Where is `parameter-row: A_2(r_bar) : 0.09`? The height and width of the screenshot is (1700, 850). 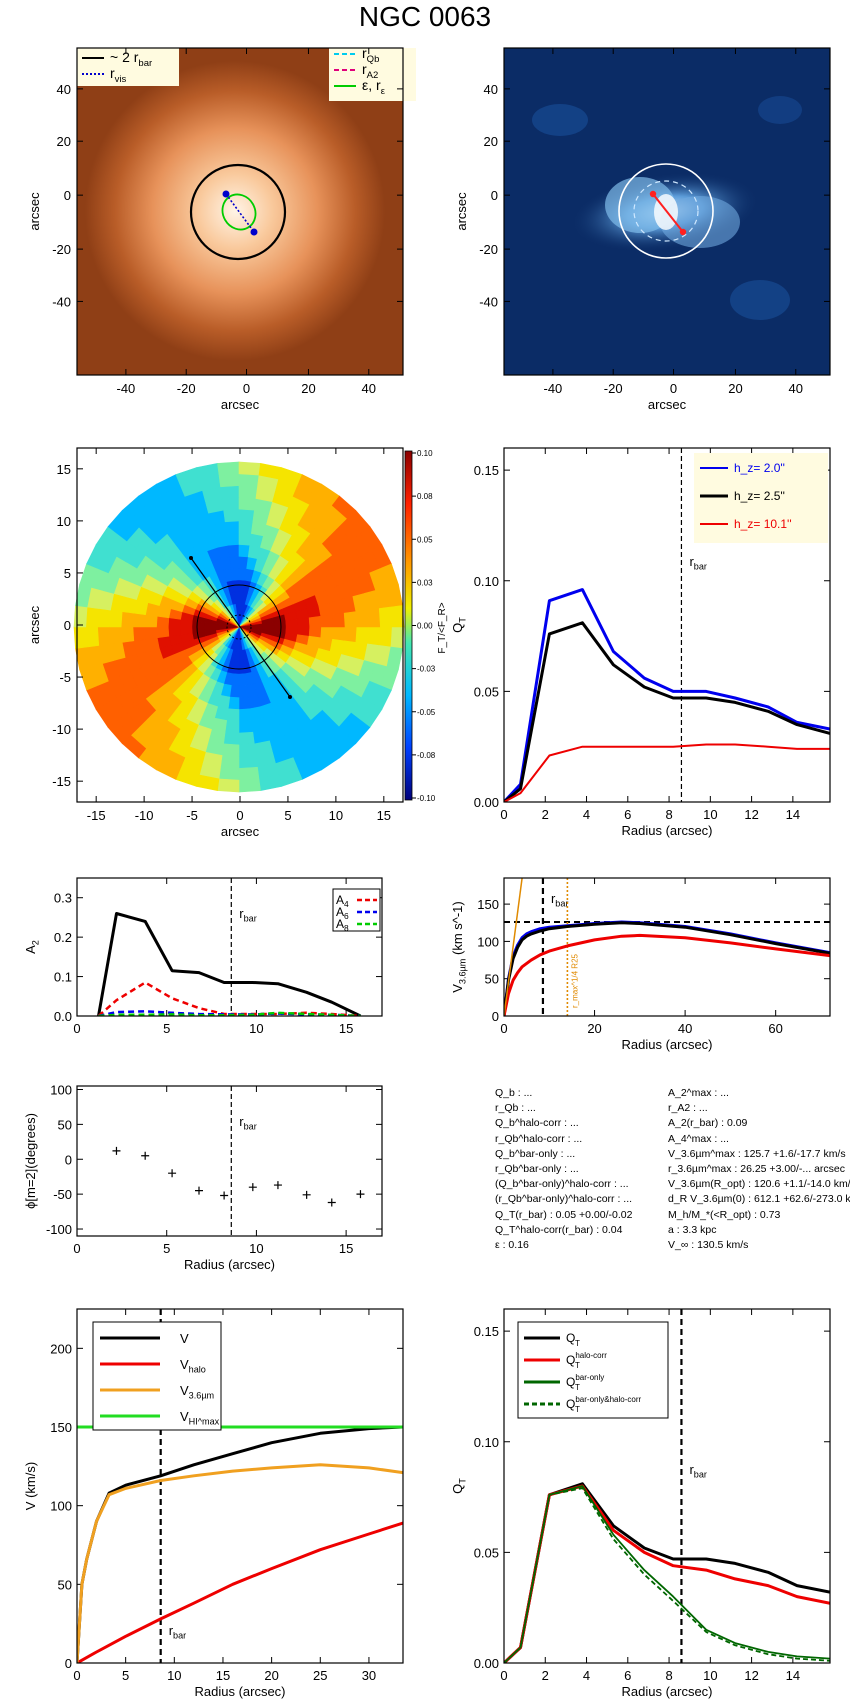 parameter-row: A_2(r_bar) : 0.09 is located at coordinates (708, 1123).